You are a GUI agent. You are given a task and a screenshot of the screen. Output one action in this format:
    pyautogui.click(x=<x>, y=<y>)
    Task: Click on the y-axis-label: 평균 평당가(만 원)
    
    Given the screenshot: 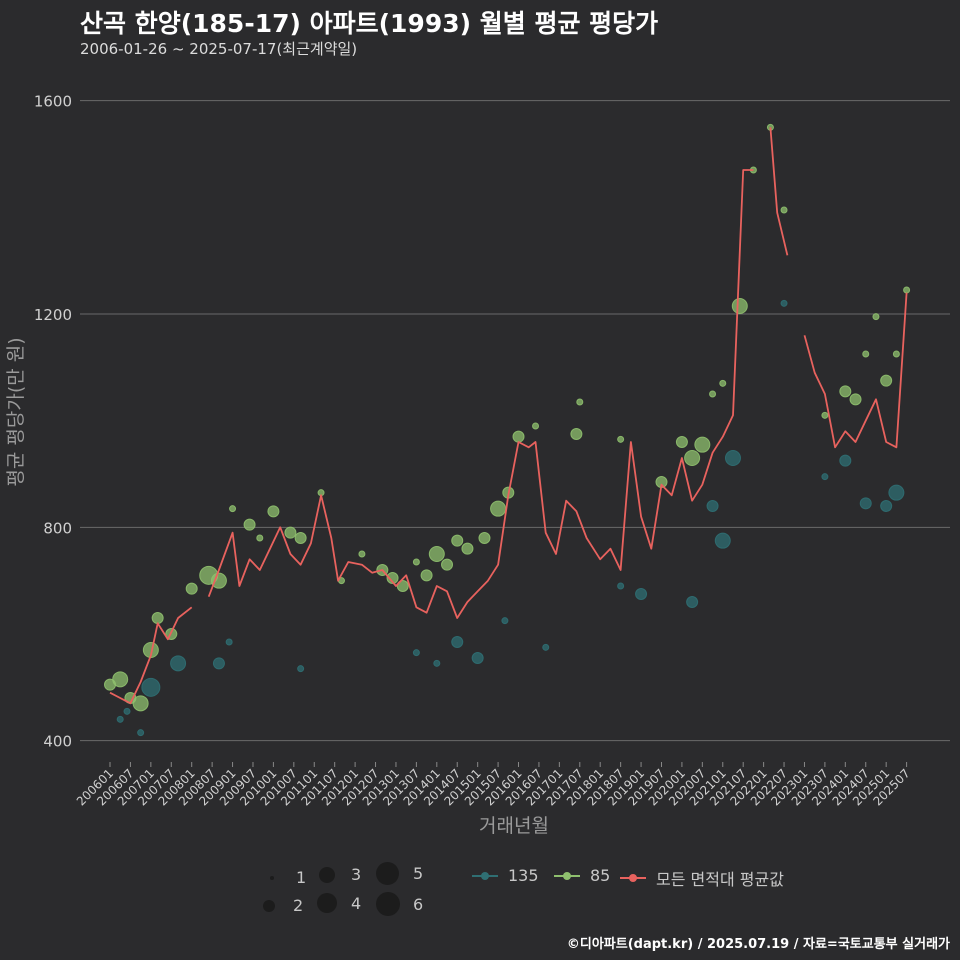 What is the action you would take?
    pyautogui.click(x=16, y=411)
    